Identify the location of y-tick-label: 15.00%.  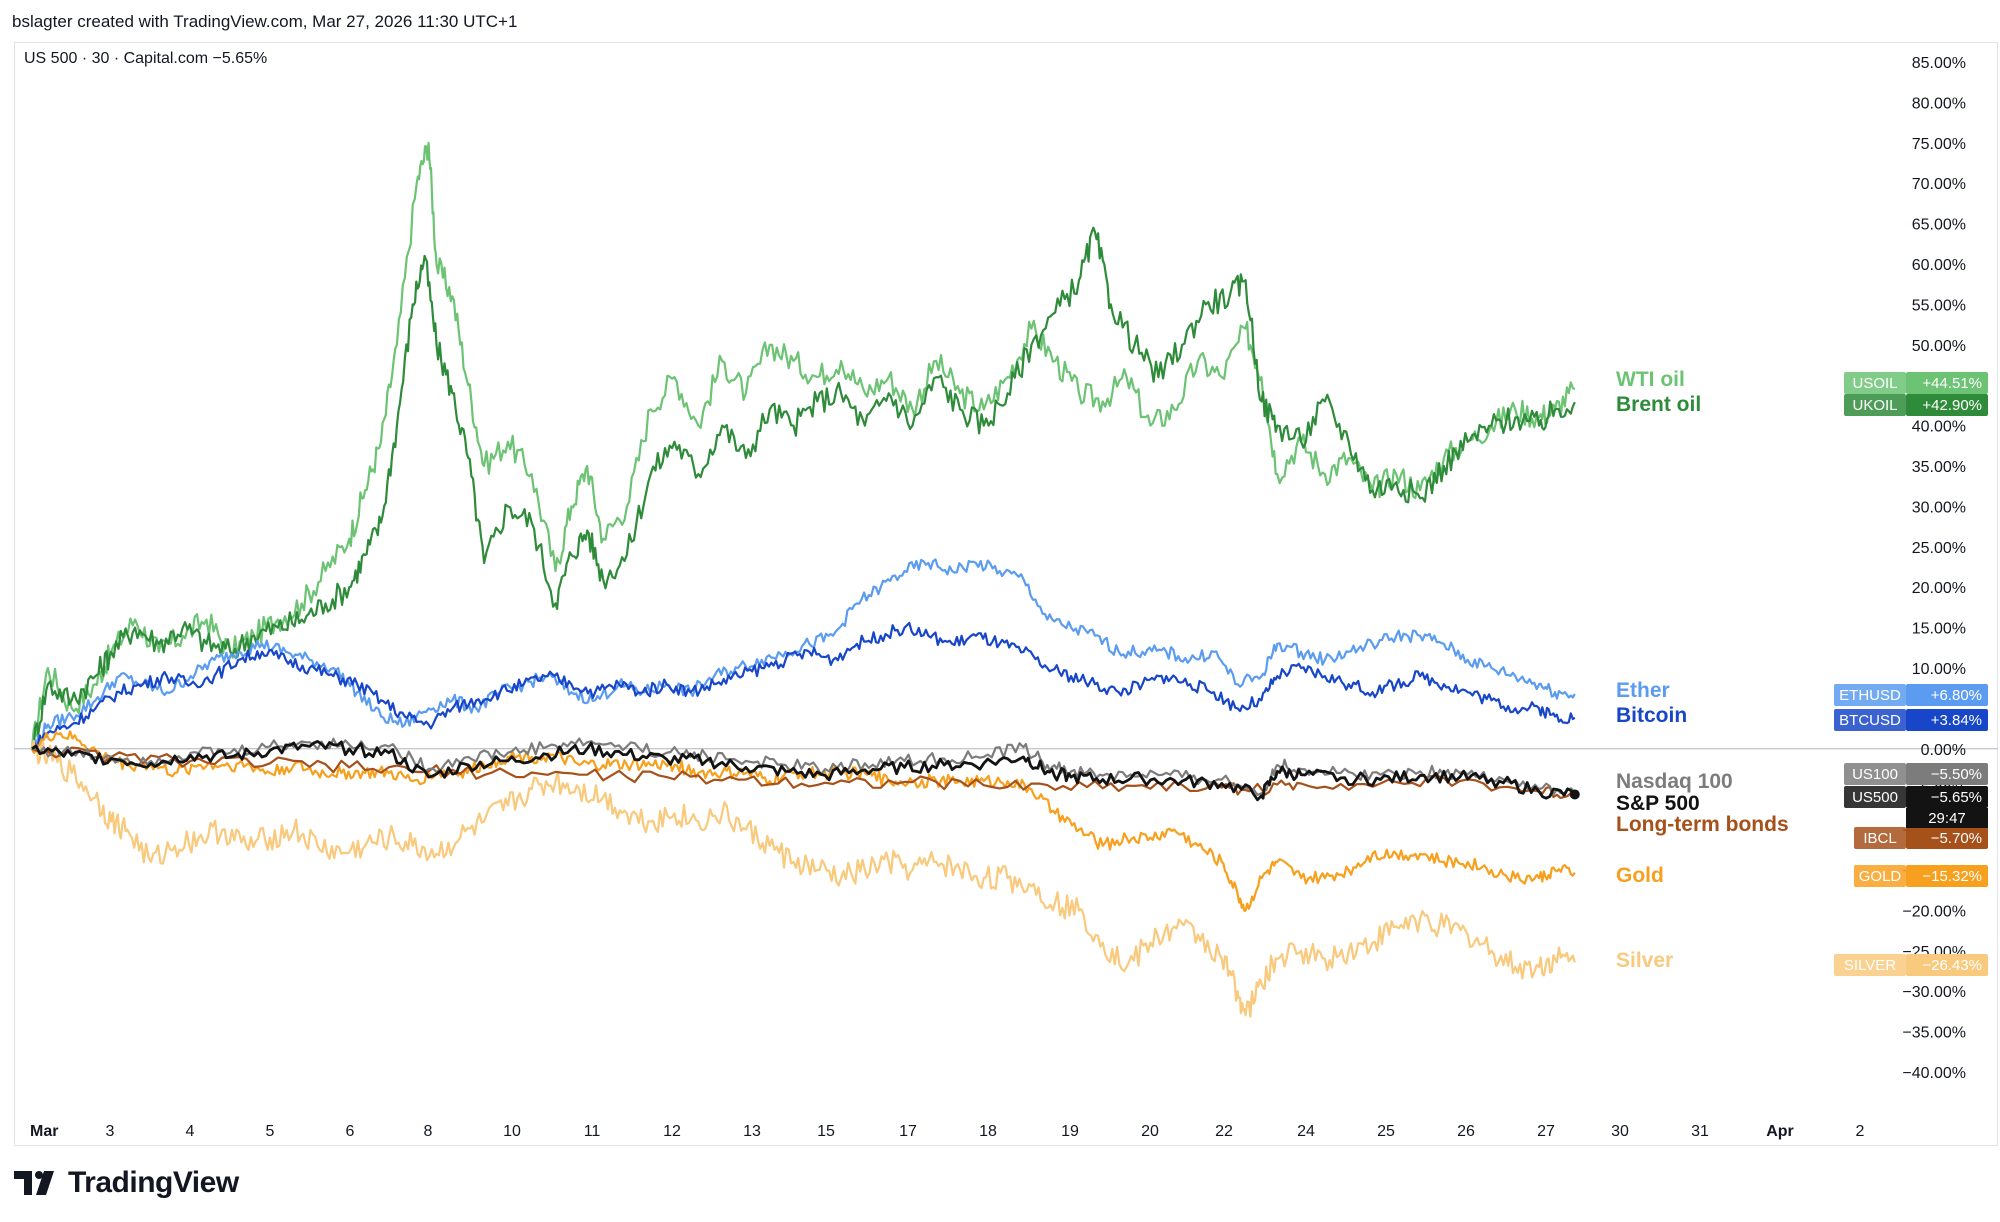
(1939, 629).